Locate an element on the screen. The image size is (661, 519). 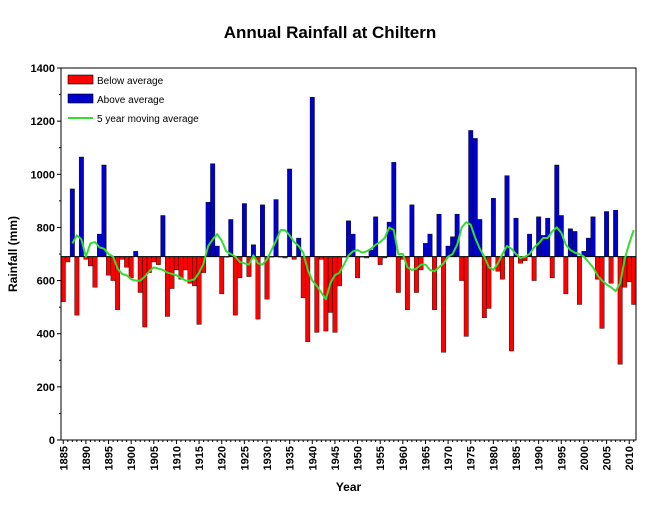
x-tick-label-1985: 1985 is located at coordinates (517, 458).